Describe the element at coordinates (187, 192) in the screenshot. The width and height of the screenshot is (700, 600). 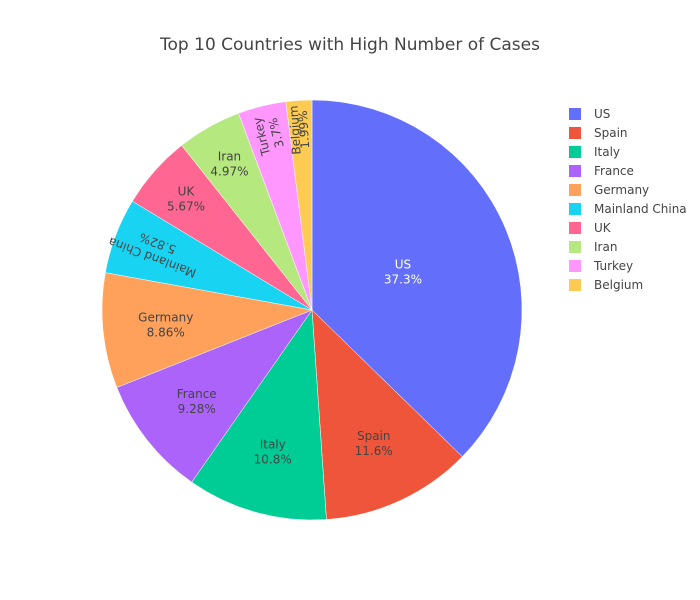
I see `slice-label-name: UK` at that location.